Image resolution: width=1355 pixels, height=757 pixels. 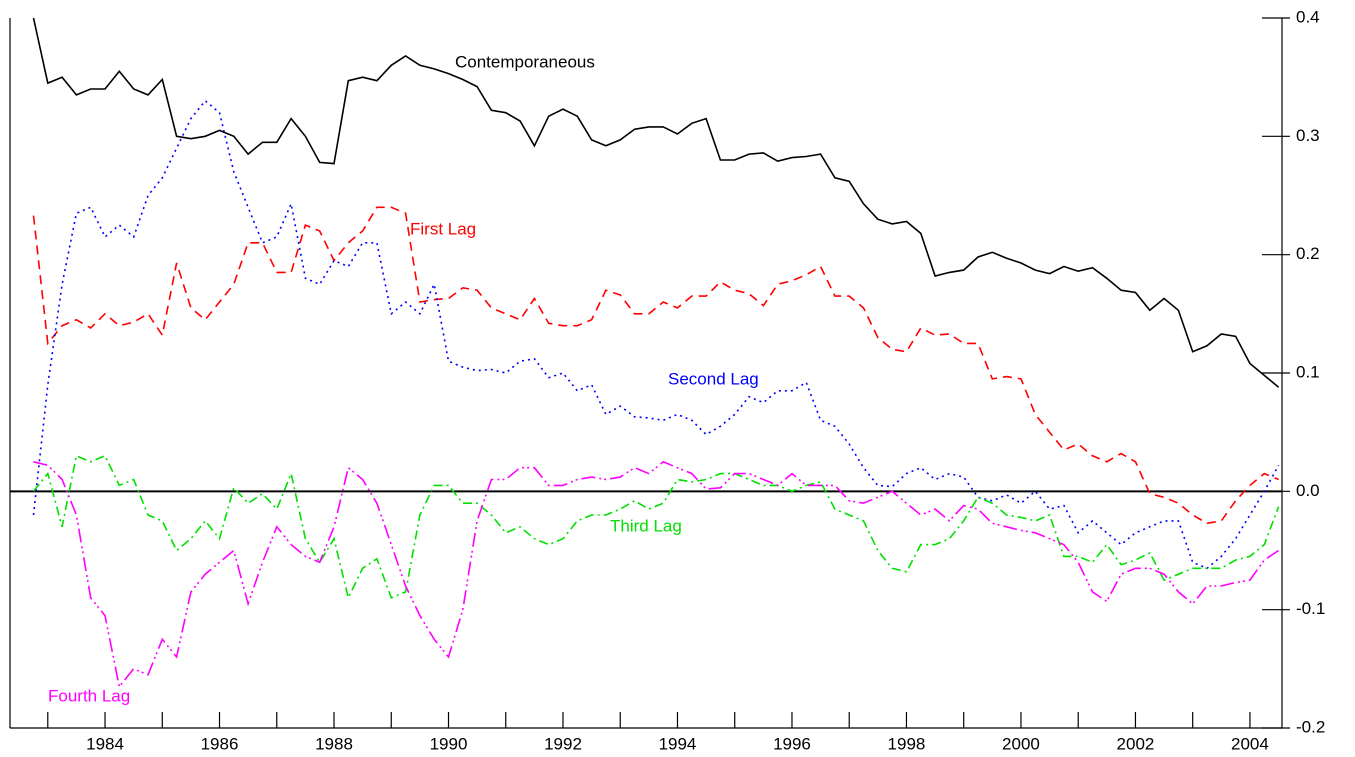 What do you see at coordinates (1308, 490) in the screenshot?
I see `y-tick-label: 0.0` at bounding box center [1308, 490].